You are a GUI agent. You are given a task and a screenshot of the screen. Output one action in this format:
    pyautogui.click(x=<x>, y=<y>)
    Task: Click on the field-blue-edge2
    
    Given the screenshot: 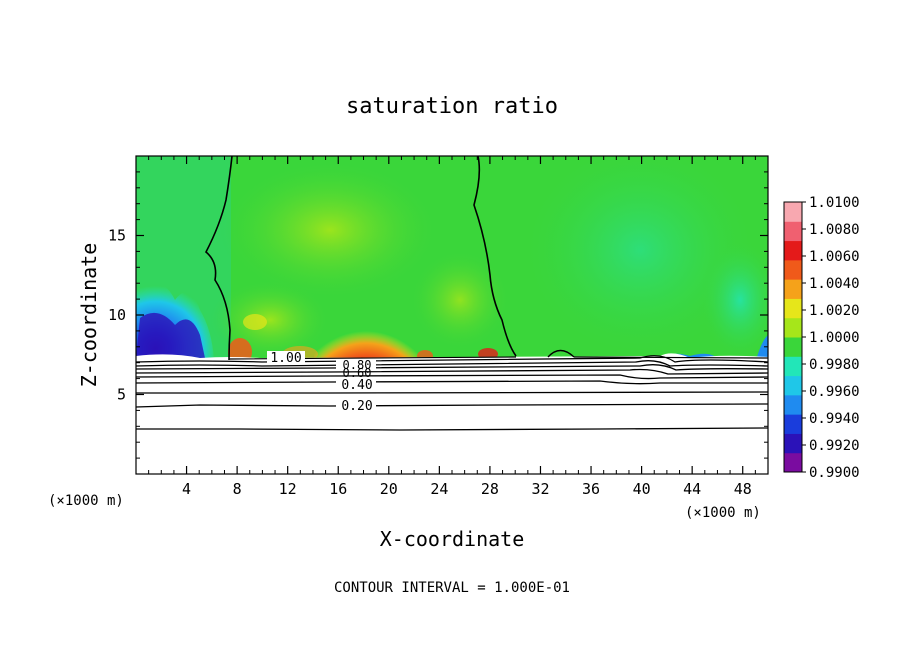 What is the action you would take?
    pyautogui.click(x=762, y=347)
    